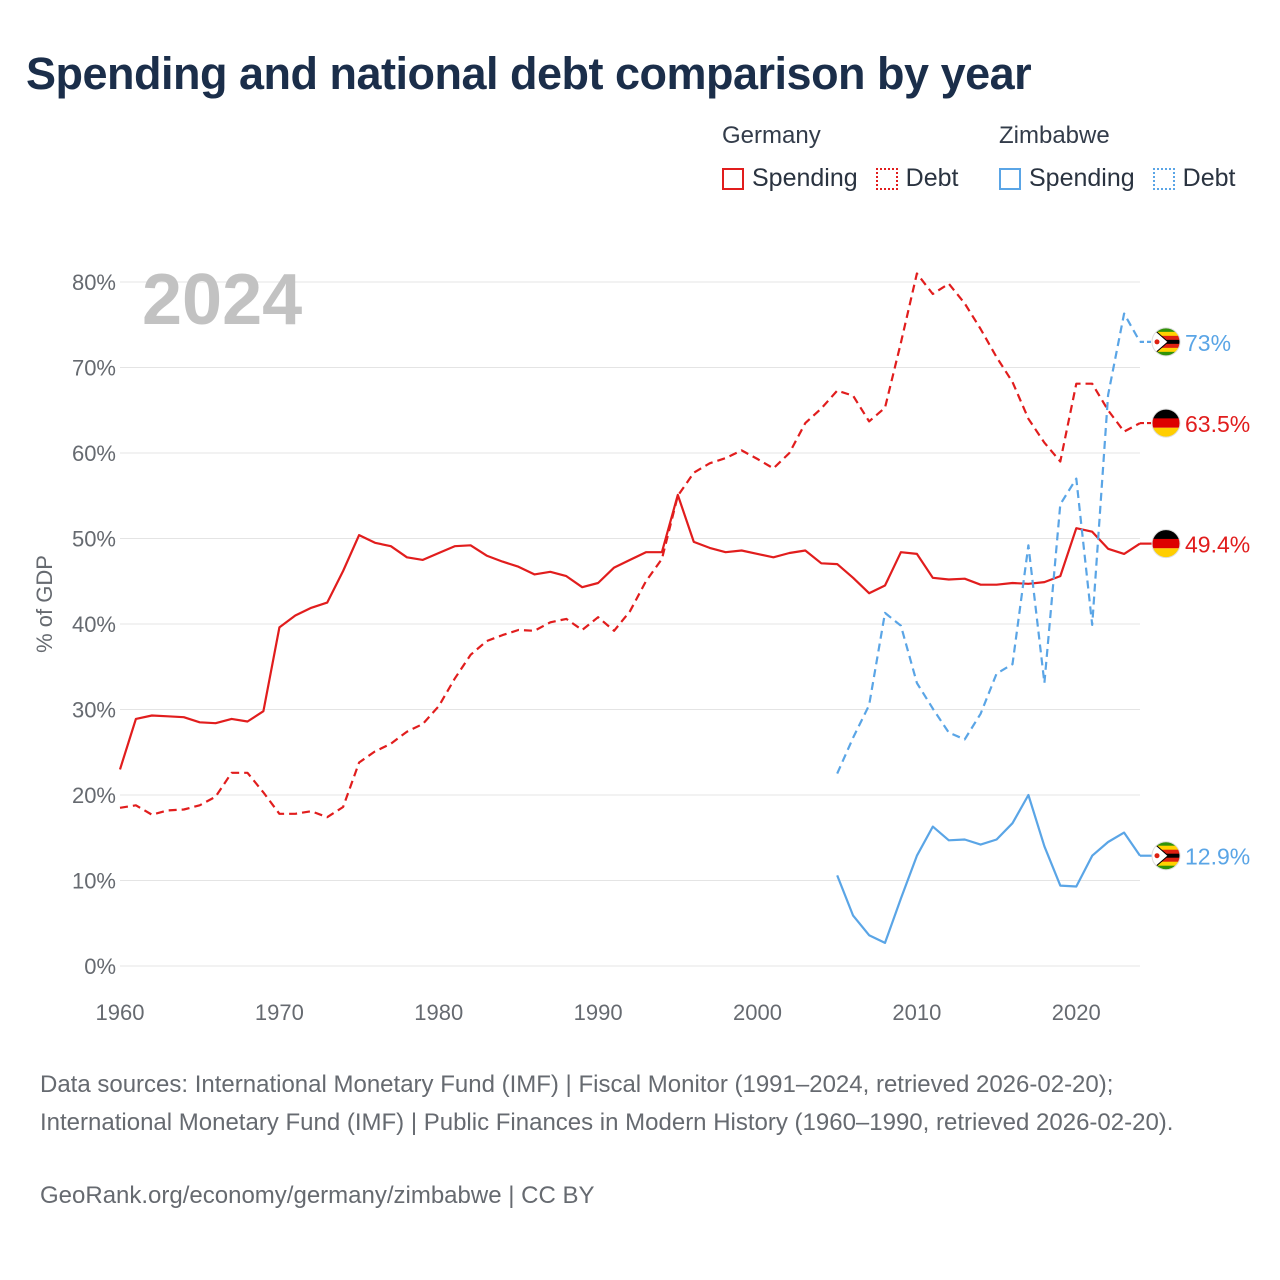 This screenshot has width=1280, height=1280. What do you see at coordinates (1217, 424) in the screenshot?
I see `end-value-label: 63.5%` at bounding box center [1217, 424].